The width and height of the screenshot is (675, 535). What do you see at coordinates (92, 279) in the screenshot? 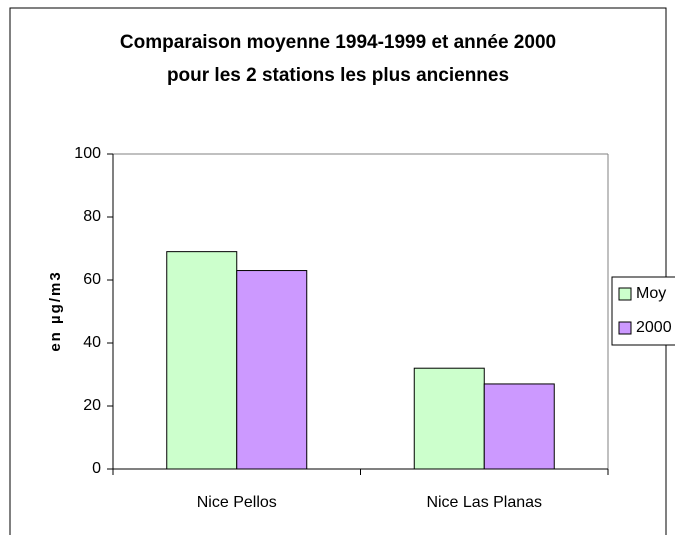
I see `y-tick-label: 60` at bounding box center [92, 279].